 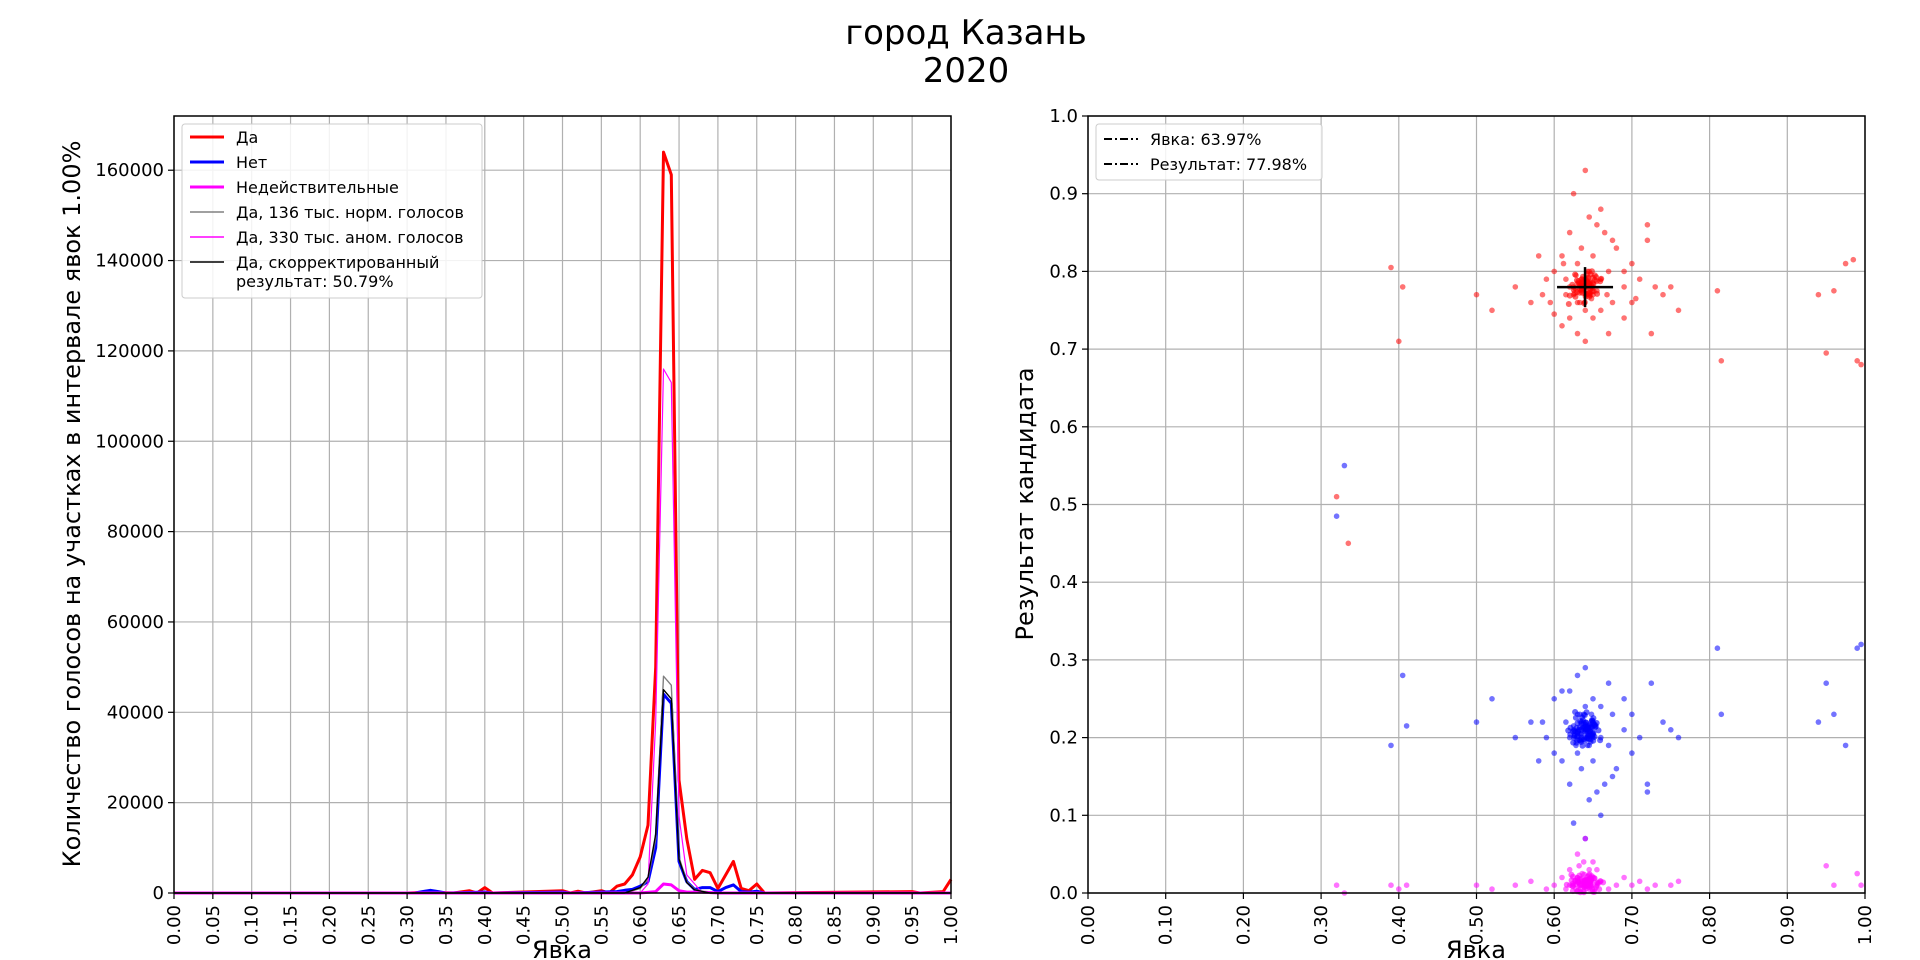 What do you see at coordinates (317, 187) in the screenshot?
I see `histogram-legend-label: Недействительные` at bounding box center [317, 187].